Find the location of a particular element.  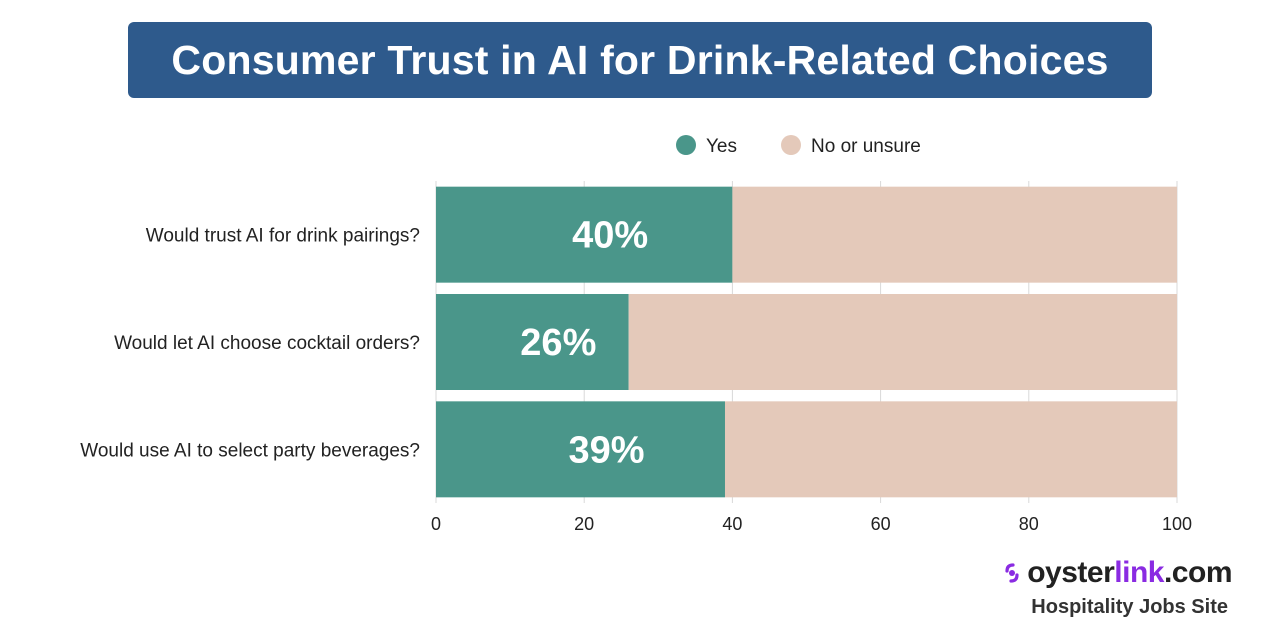

brand-mark-icon is located at coordinates (1012, 573).